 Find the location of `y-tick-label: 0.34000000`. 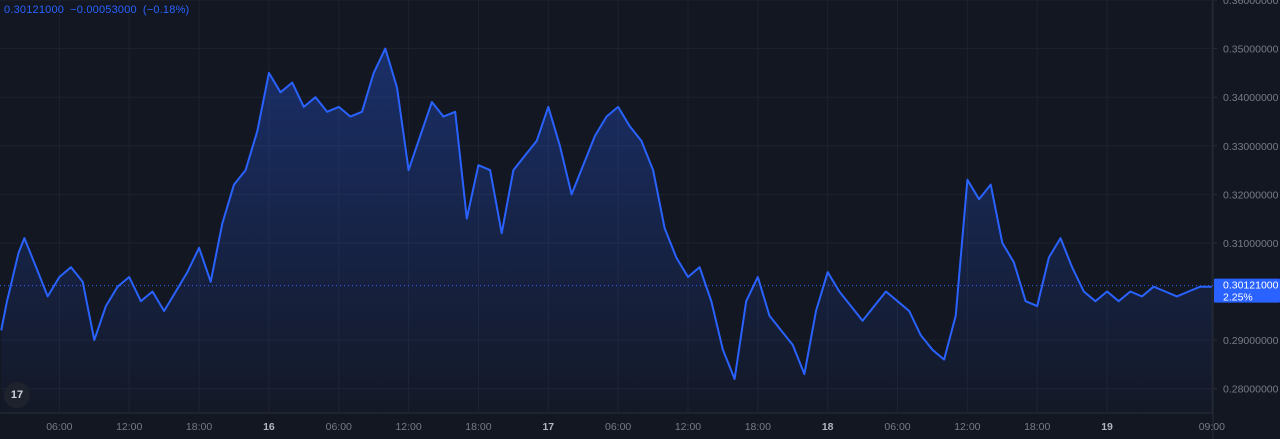

y-tick-label: 0.34000000 is located at coordinates (1251, 98).